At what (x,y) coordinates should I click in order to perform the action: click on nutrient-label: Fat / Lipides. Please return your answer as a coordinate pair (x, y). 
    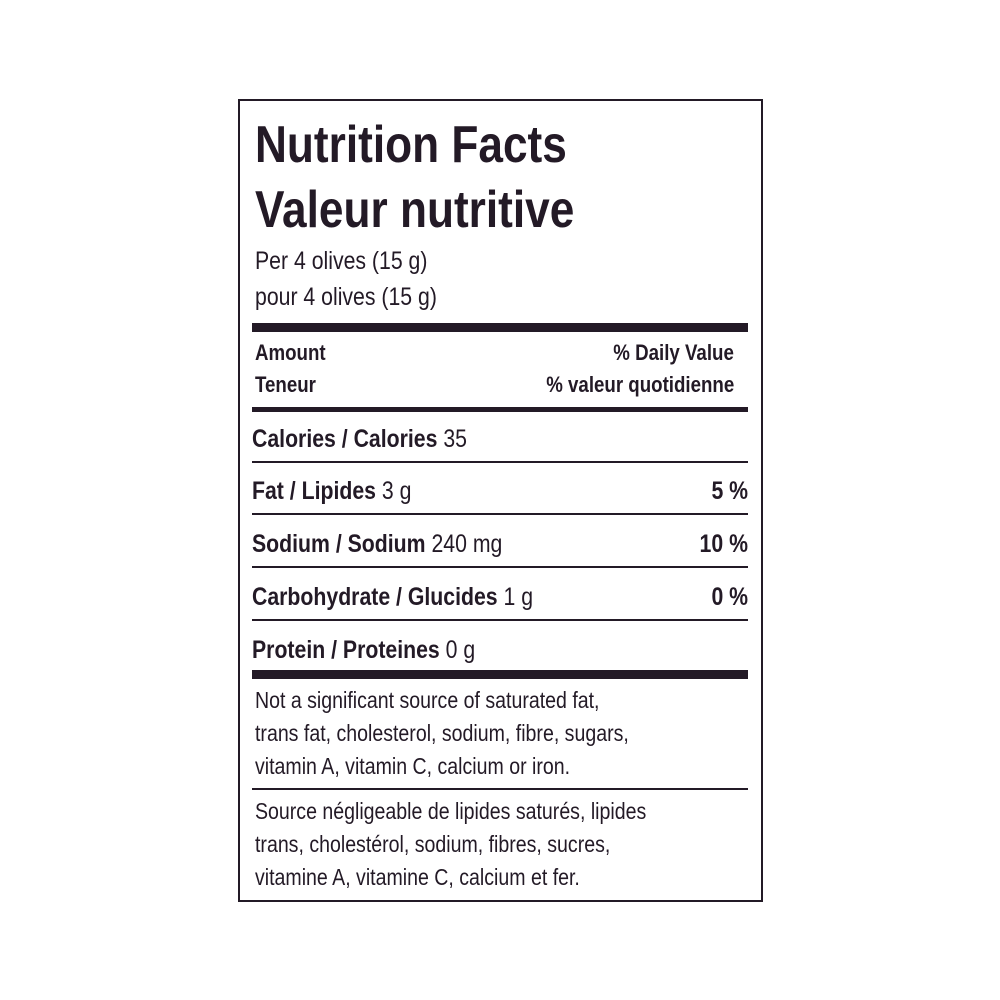
    Looking at the image, I should click on (314, 491).